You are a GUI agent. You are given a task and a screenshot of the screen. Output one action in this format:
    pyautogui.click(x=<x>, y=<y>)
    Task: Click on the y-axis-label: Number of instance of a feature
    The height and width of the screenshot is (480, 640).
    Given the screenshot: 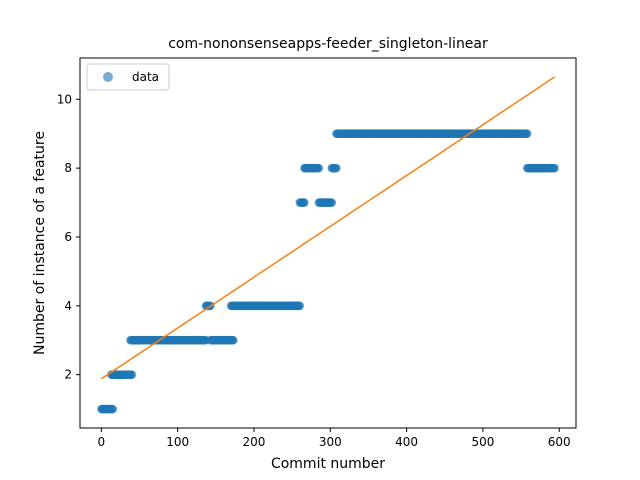 What is the action you would take?
    pyautogui.click(x=40, y=243)
    